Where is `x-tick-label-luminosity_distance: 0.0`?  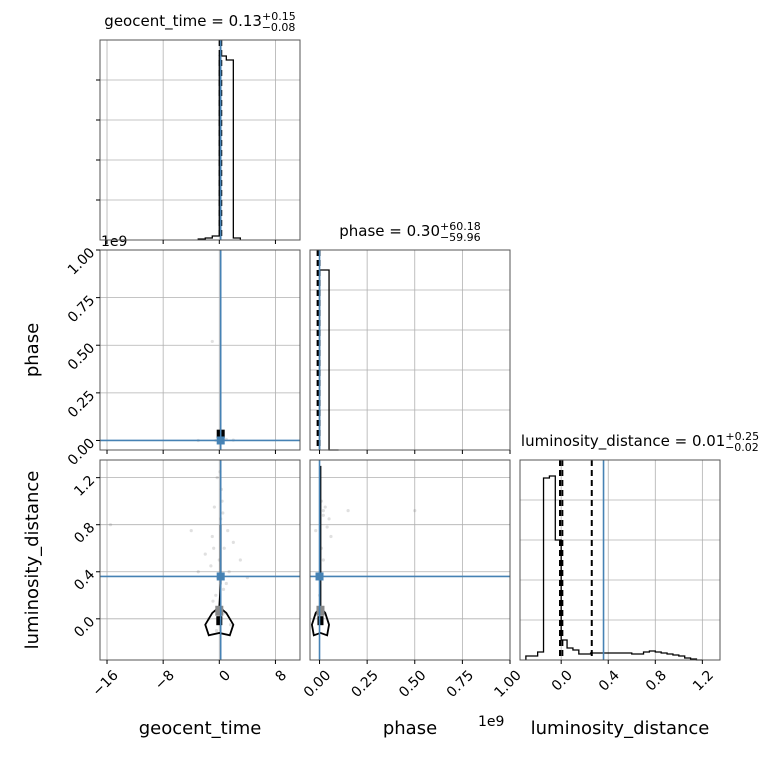
x-tick-label-luminosity_distance: 0.0 is located at coordinates (562, 680).